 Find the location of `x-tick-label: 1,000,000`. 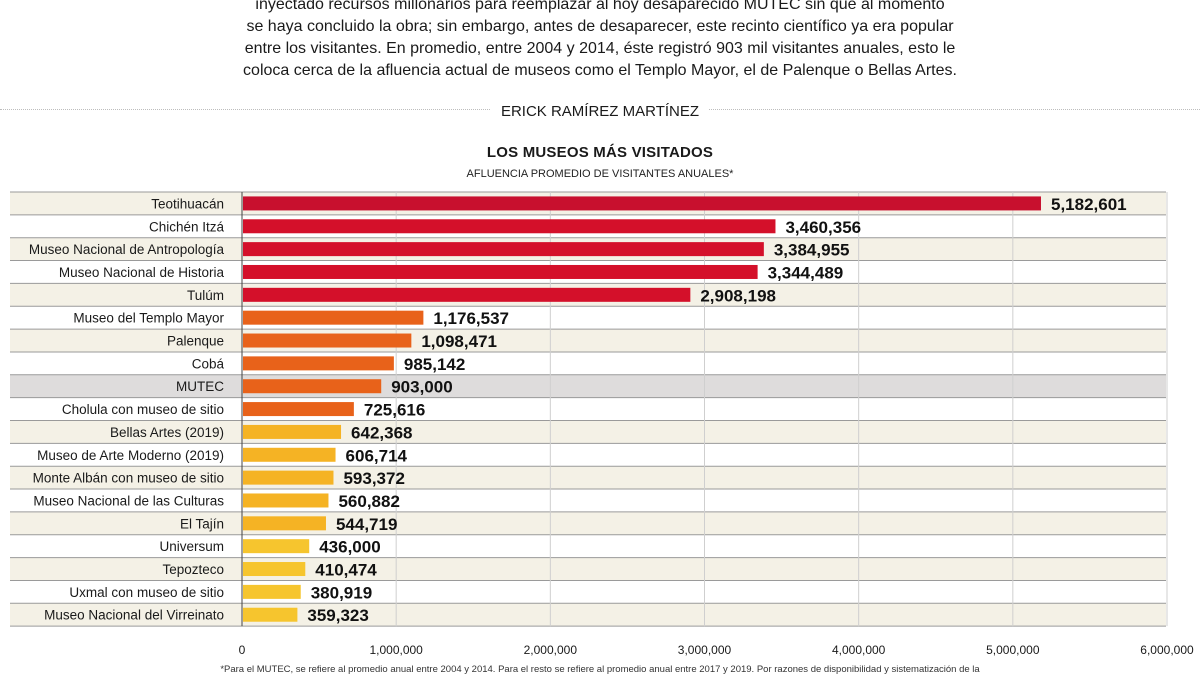

x-tick-label: 1,000,000 is located at coordinates (396, 650).